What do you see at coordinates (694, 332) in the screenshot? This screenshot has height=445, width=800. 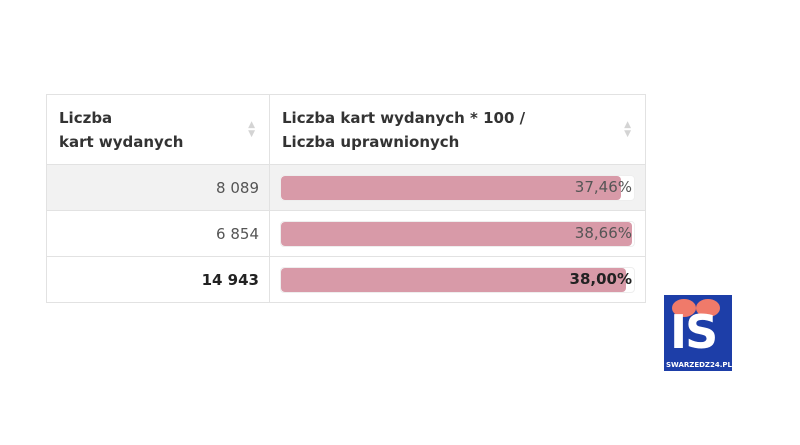 I see `logo-text: IS` at bounding box center [694, 332].